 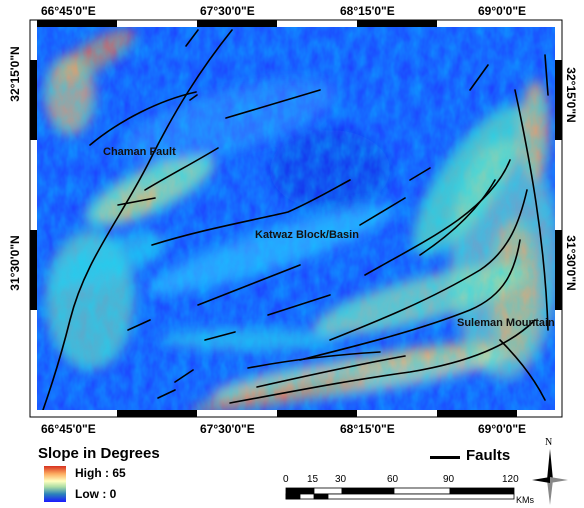 I want to click on bottom-coord-4: 69°0'0"E, so click(x=502, y=429).